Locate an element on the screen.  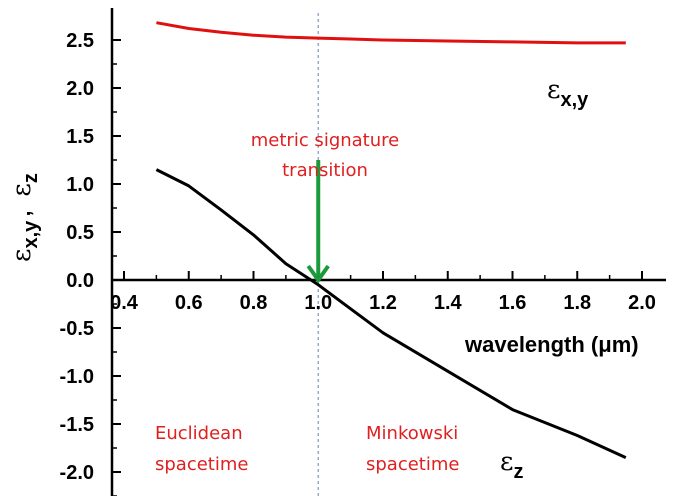
y-tick-label: 1.5 is located at coordinates (80, 137).